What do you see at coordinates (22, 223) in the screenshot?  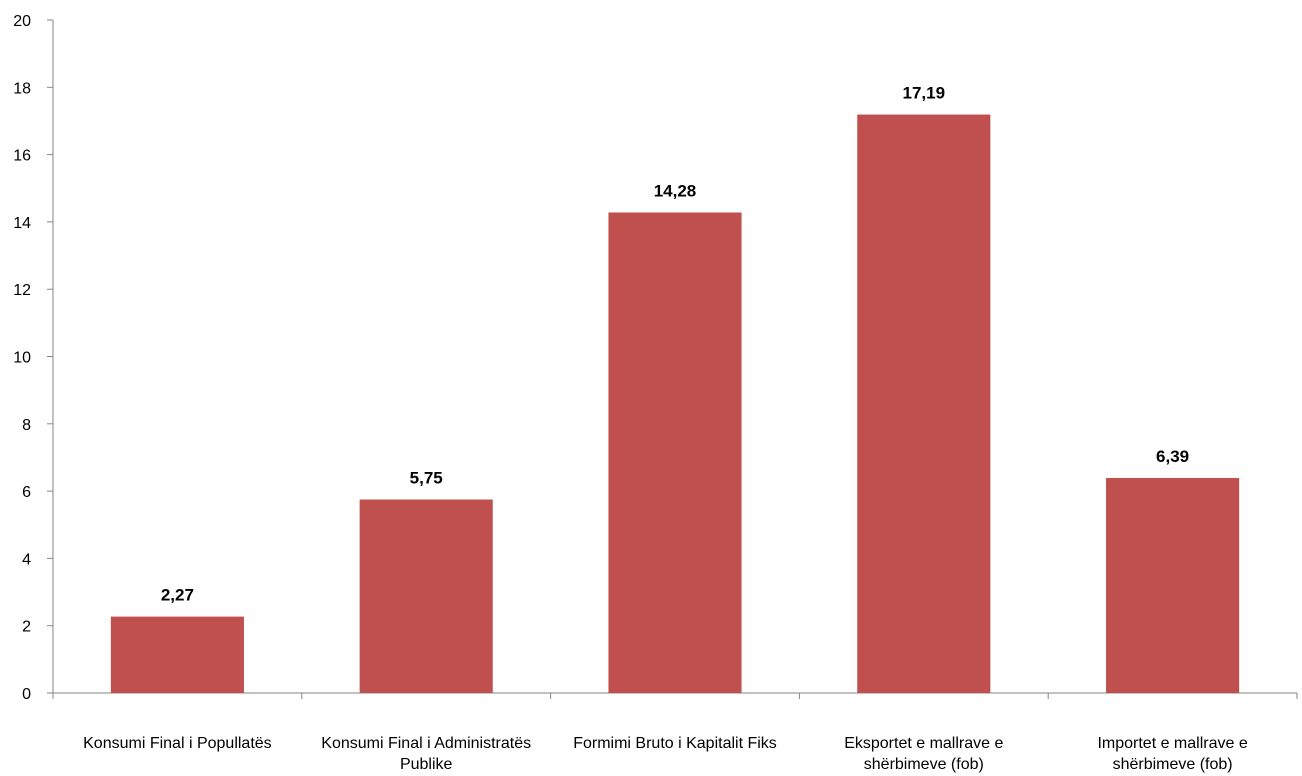 I see `y-tick-label: 14` at bounding box center [22, 223].